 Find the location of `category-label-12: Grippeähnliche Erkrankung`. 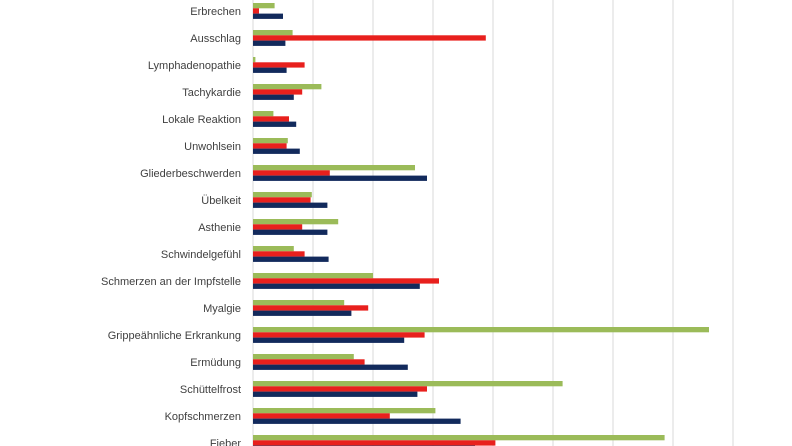

category-label-12: Grippeähnliche Erkrankung is located at coordinates (174, 336).